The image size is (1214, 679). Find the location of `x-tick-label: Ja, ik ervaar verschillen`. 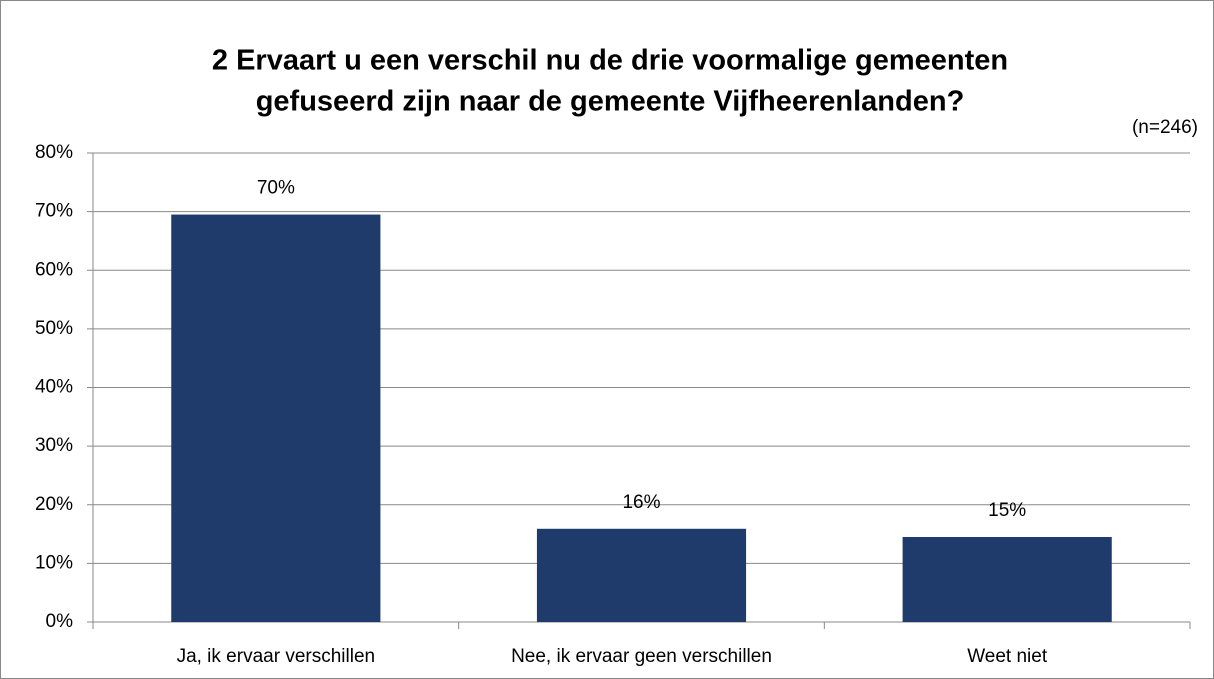

x-tick-label: Ja, ik ervaar verschillen is located at coordinates (276, 656).